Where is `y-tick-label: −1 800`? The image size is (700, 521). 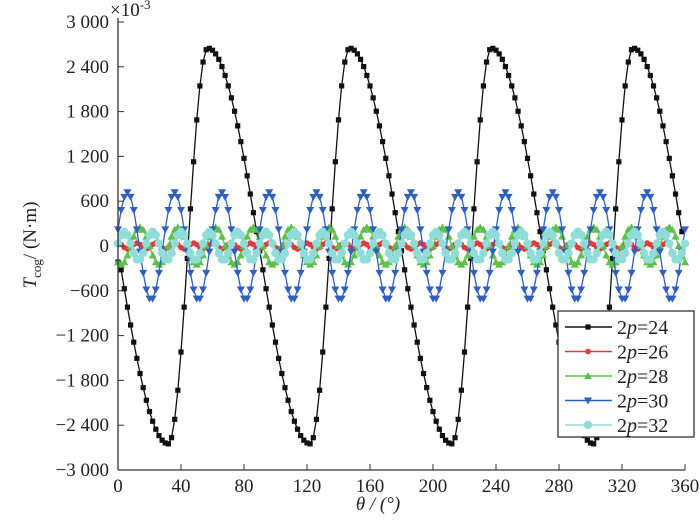 y-tick-label: −1 800 is located at coordinates (82, 380).